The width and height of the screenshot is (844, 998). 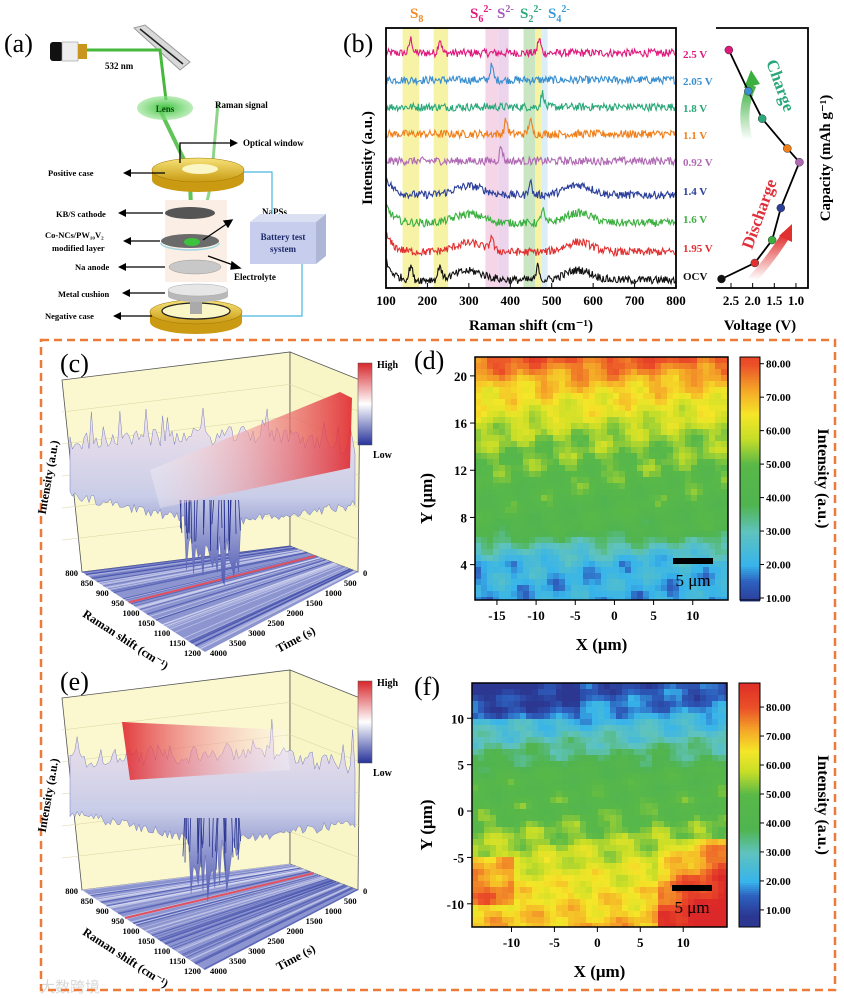 I want to click on colorbar-tick-label: 50.00, so click(x=778, y=465).